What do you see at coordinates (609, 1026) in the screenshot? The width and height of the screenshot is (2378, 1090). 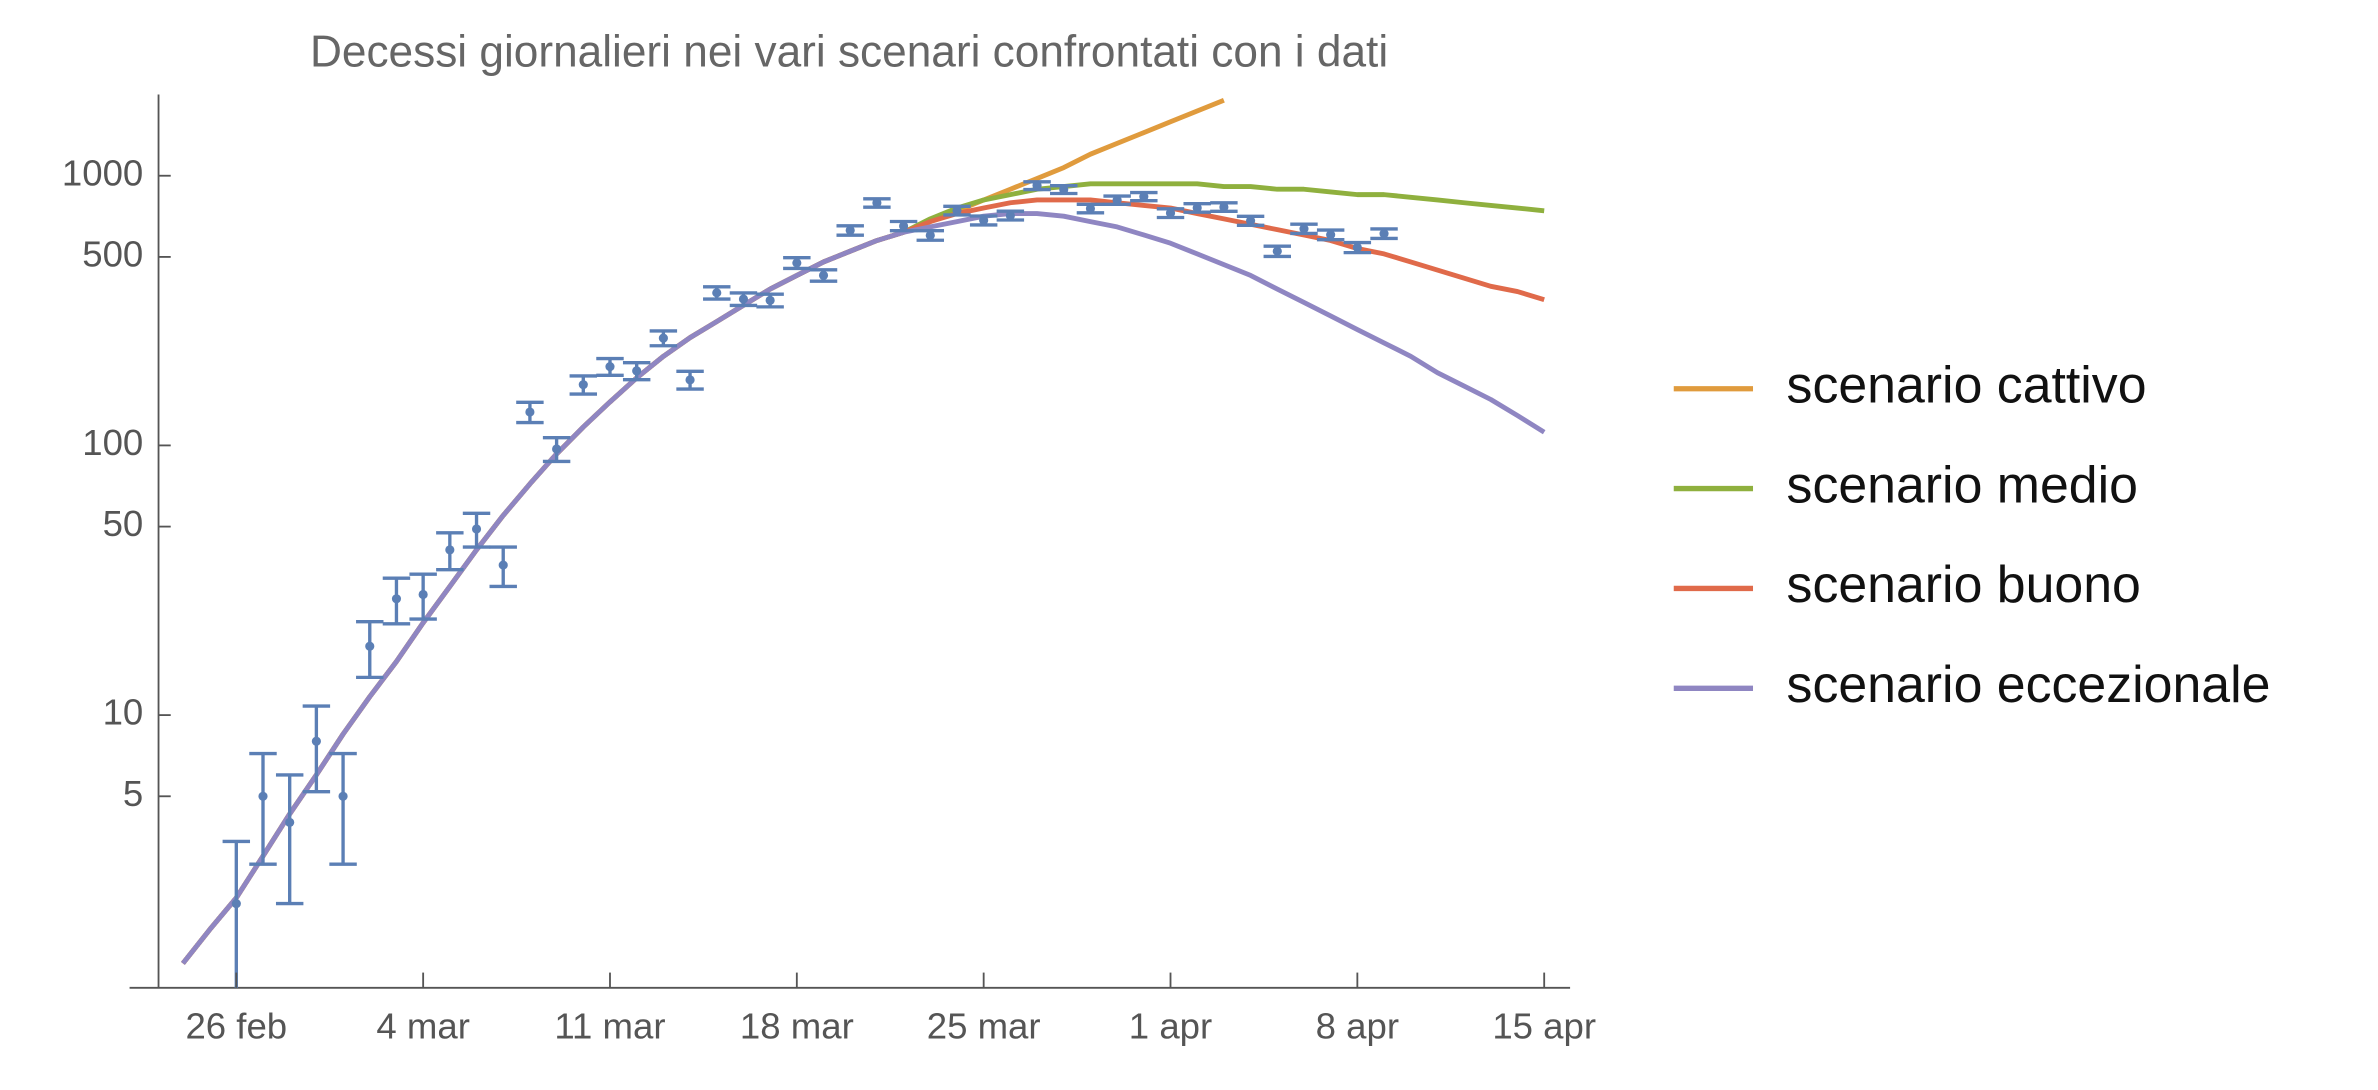 I see `x-tick-label: 11 mar` at bounding box center [609, 1026].